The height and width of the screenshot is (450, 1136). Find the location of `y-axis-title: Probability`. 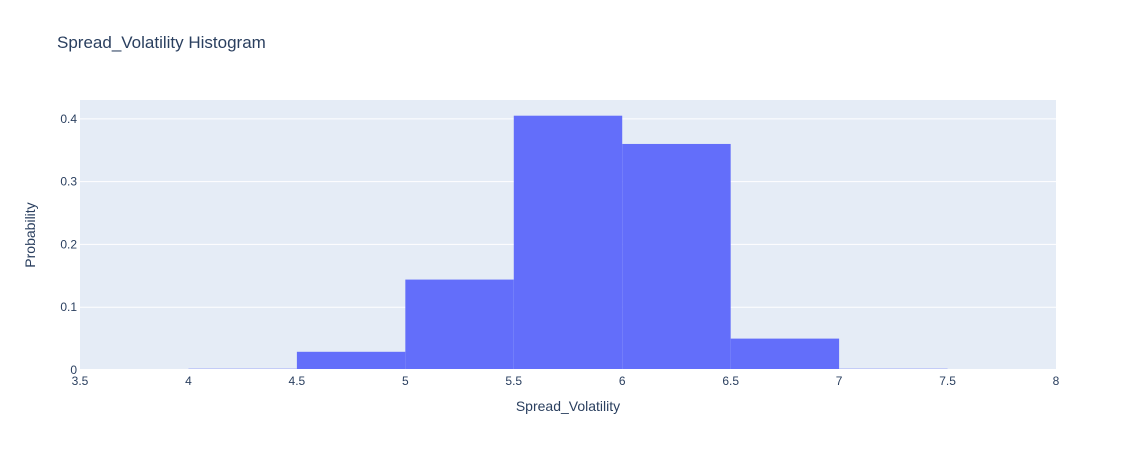

y-axis-title: Probability is located at coordinates (30, 234).